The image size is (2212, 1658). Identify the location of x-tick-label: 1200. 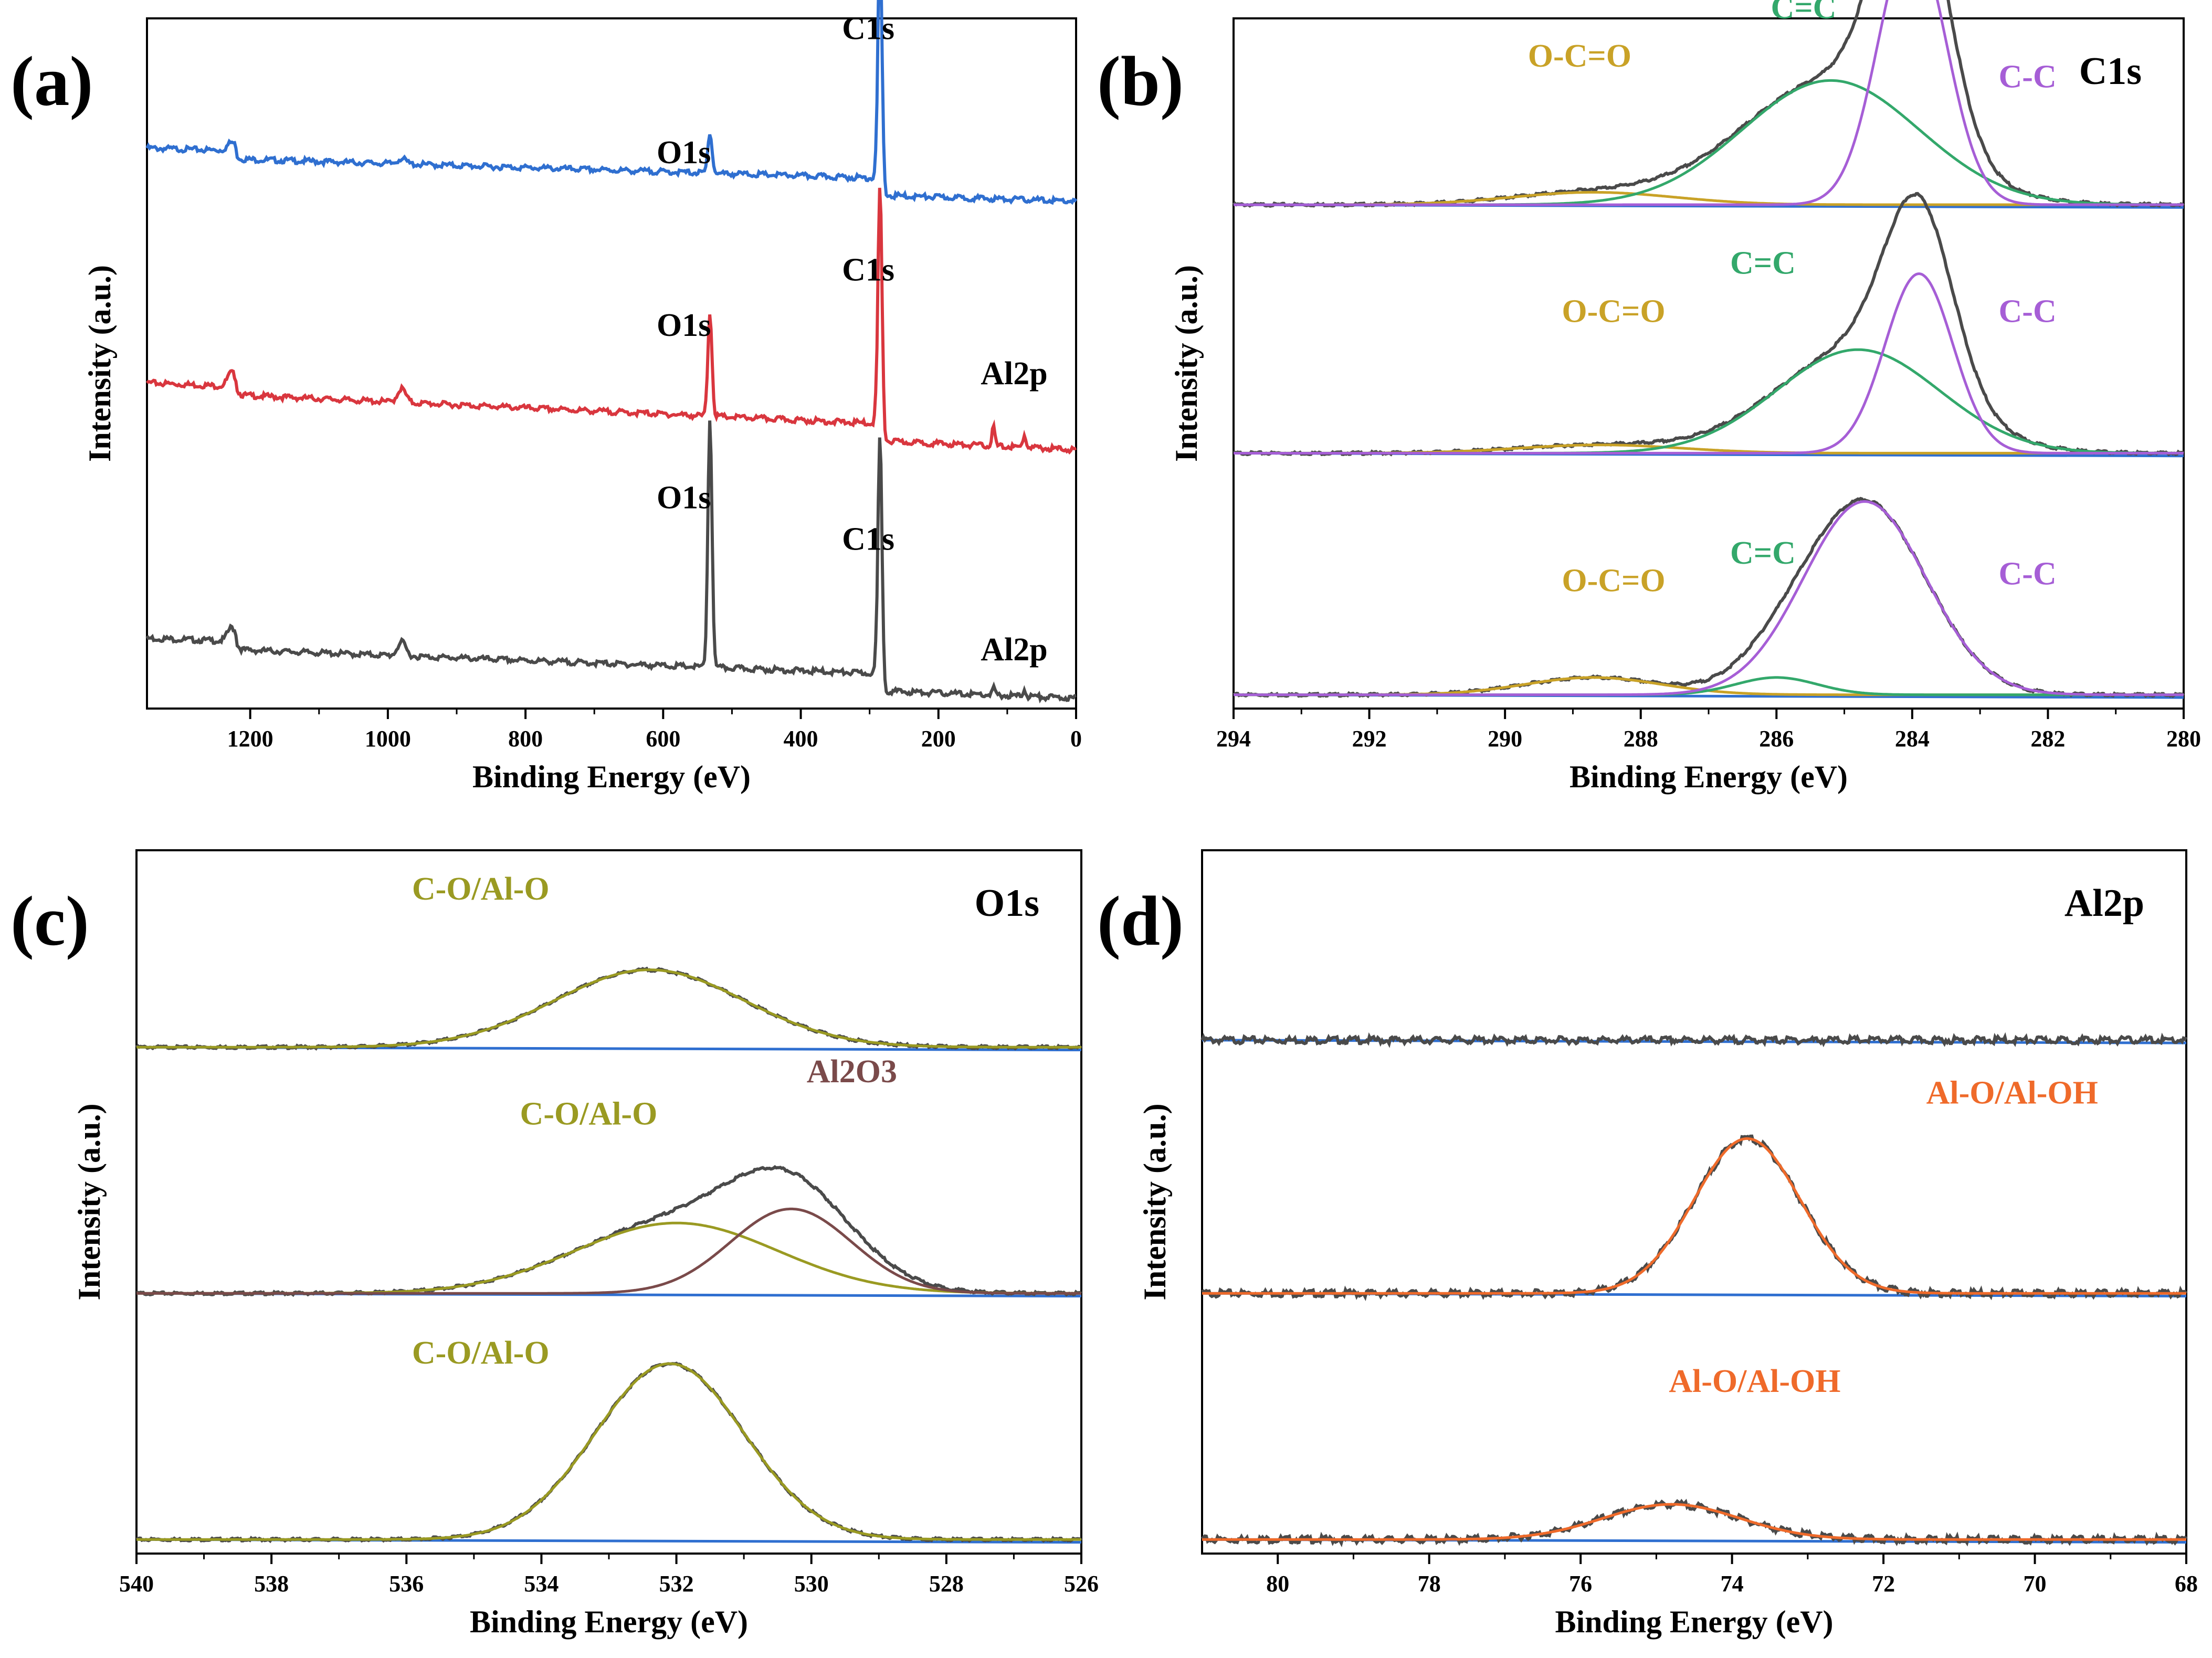
(250, 739).